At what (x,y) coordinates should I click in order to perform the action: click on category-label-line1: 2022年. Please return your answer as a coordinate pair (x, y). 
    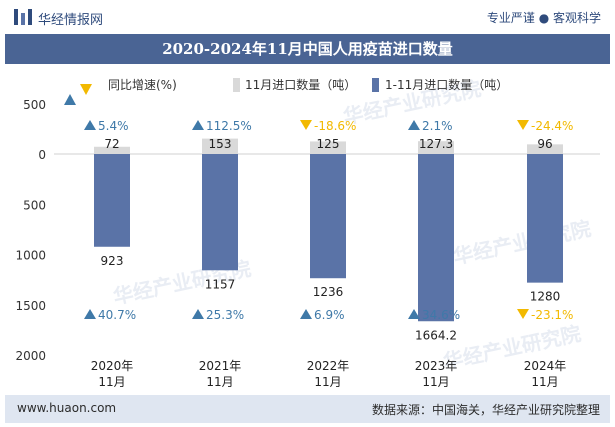
    Looking at the image, I should click on (328, 366).